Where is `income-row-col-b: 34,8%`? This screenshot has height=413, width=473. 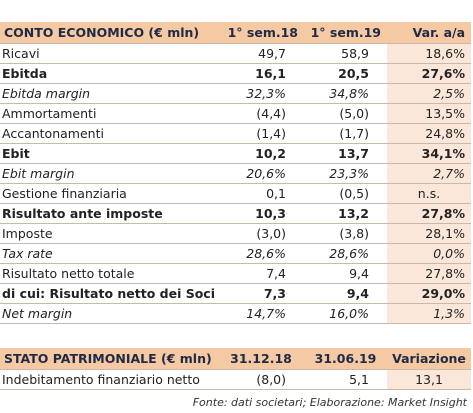 income-row-col-b: 34,8% is located at coordinates (345, 93).